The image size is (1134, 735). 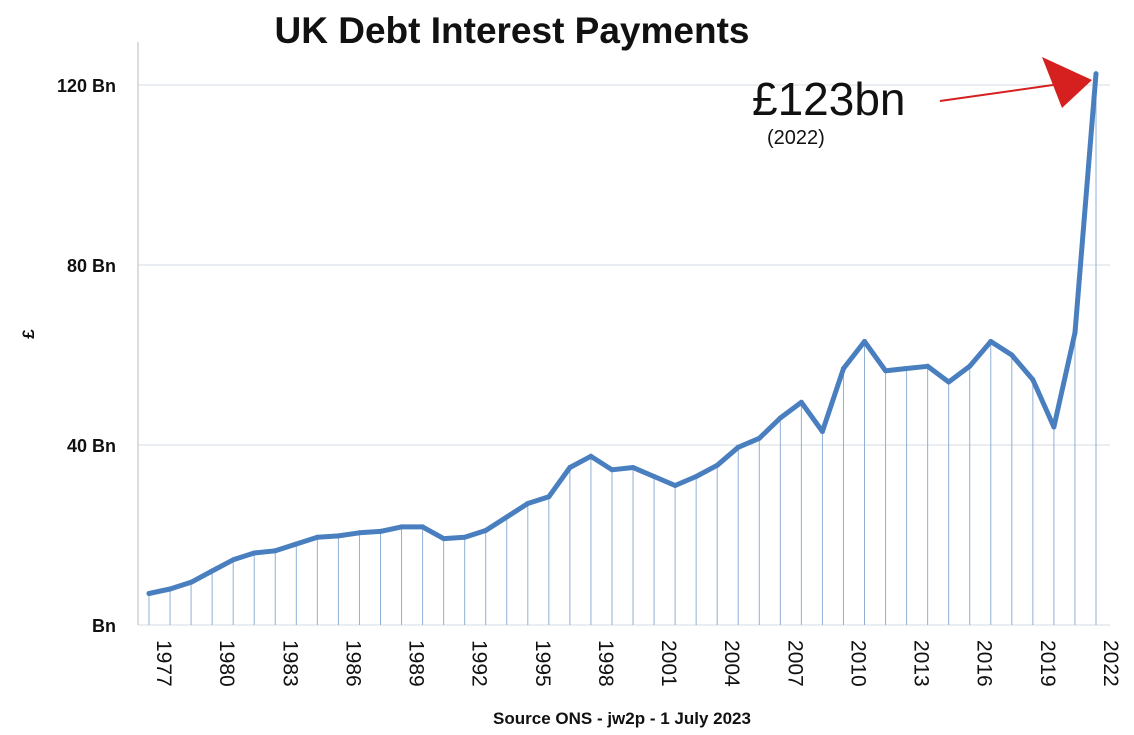 I want to click on y-tick-label: 120 Bn, so click(x=86, y=86).